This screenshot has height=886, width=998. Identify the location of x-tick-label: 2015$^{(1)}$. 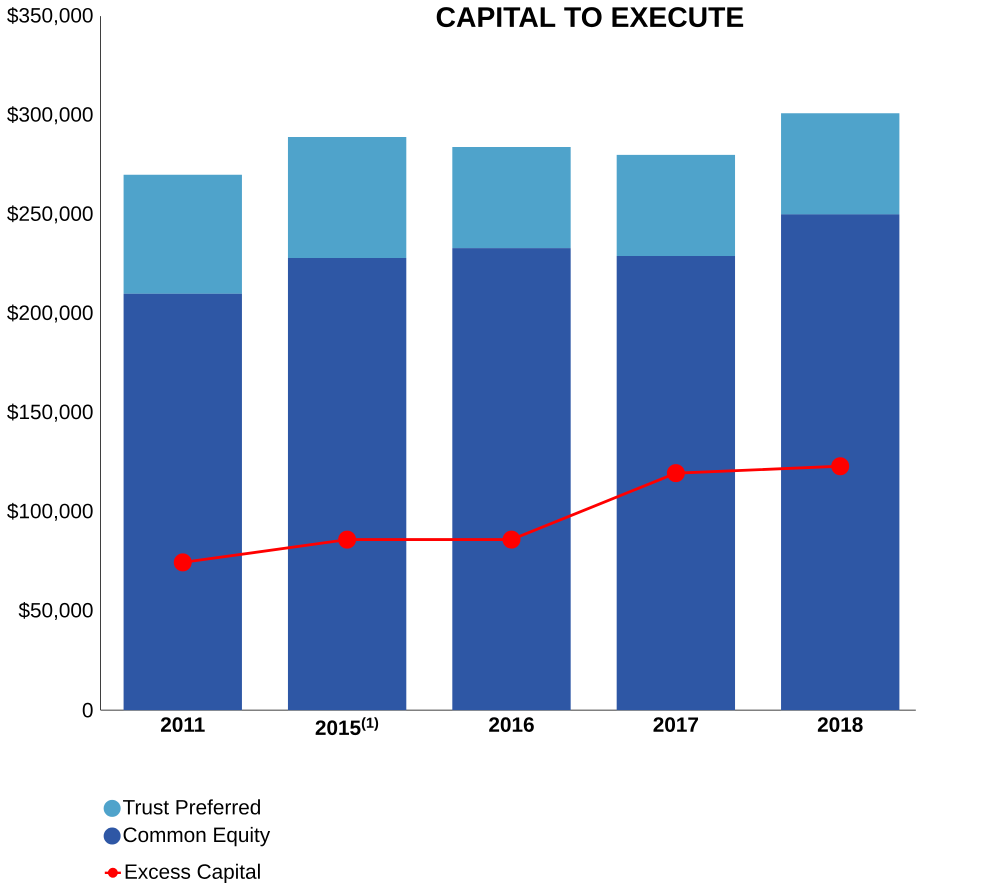
(347, 726).